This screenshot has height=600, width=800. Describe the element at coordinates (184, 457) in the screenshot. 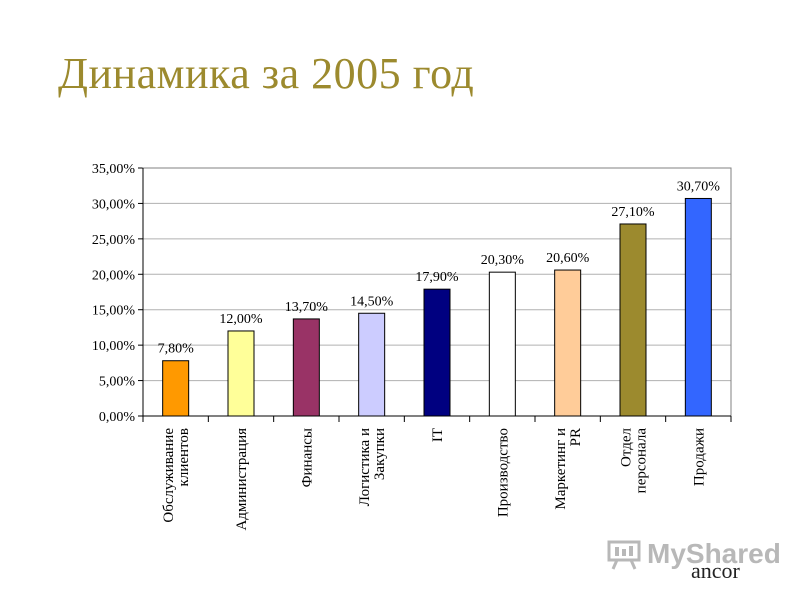

I see `category-label: клиентов` at that location.